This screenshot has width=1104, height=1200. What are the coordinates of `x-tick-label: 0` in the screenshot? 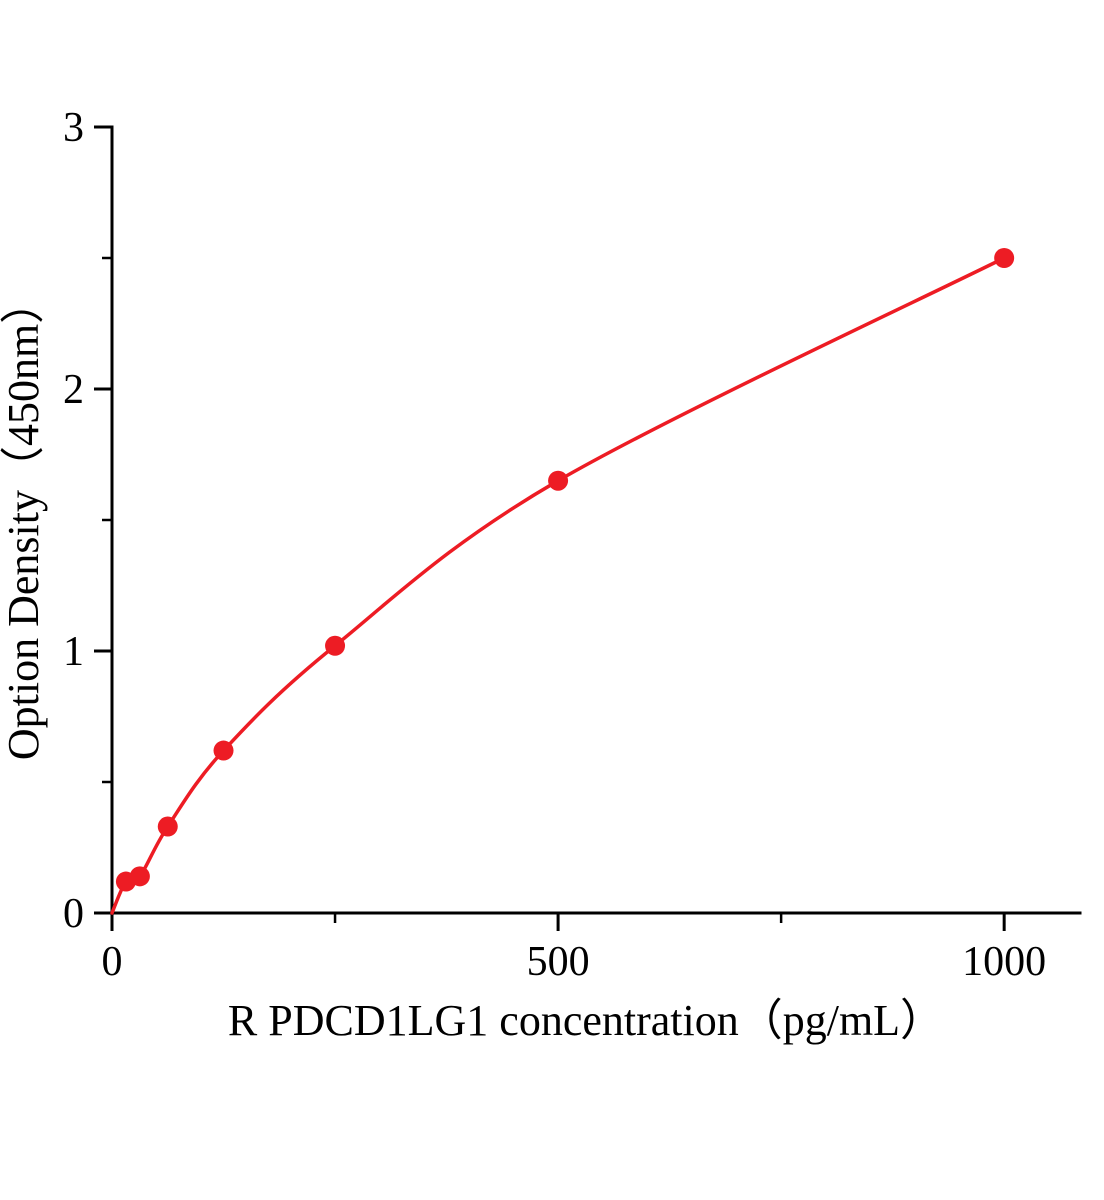 It's located at (112, 962).